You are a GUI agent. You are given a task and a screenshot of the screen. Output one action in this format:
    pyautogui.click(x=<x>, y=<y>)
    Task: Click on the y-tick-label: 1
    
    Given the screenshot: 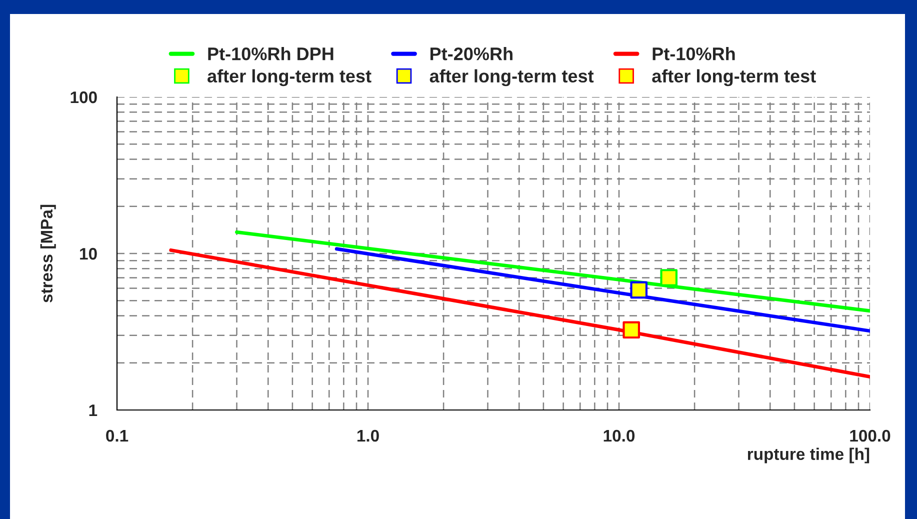 What is the action you would take?
    pyautogui.click(x=93, y=410)
    